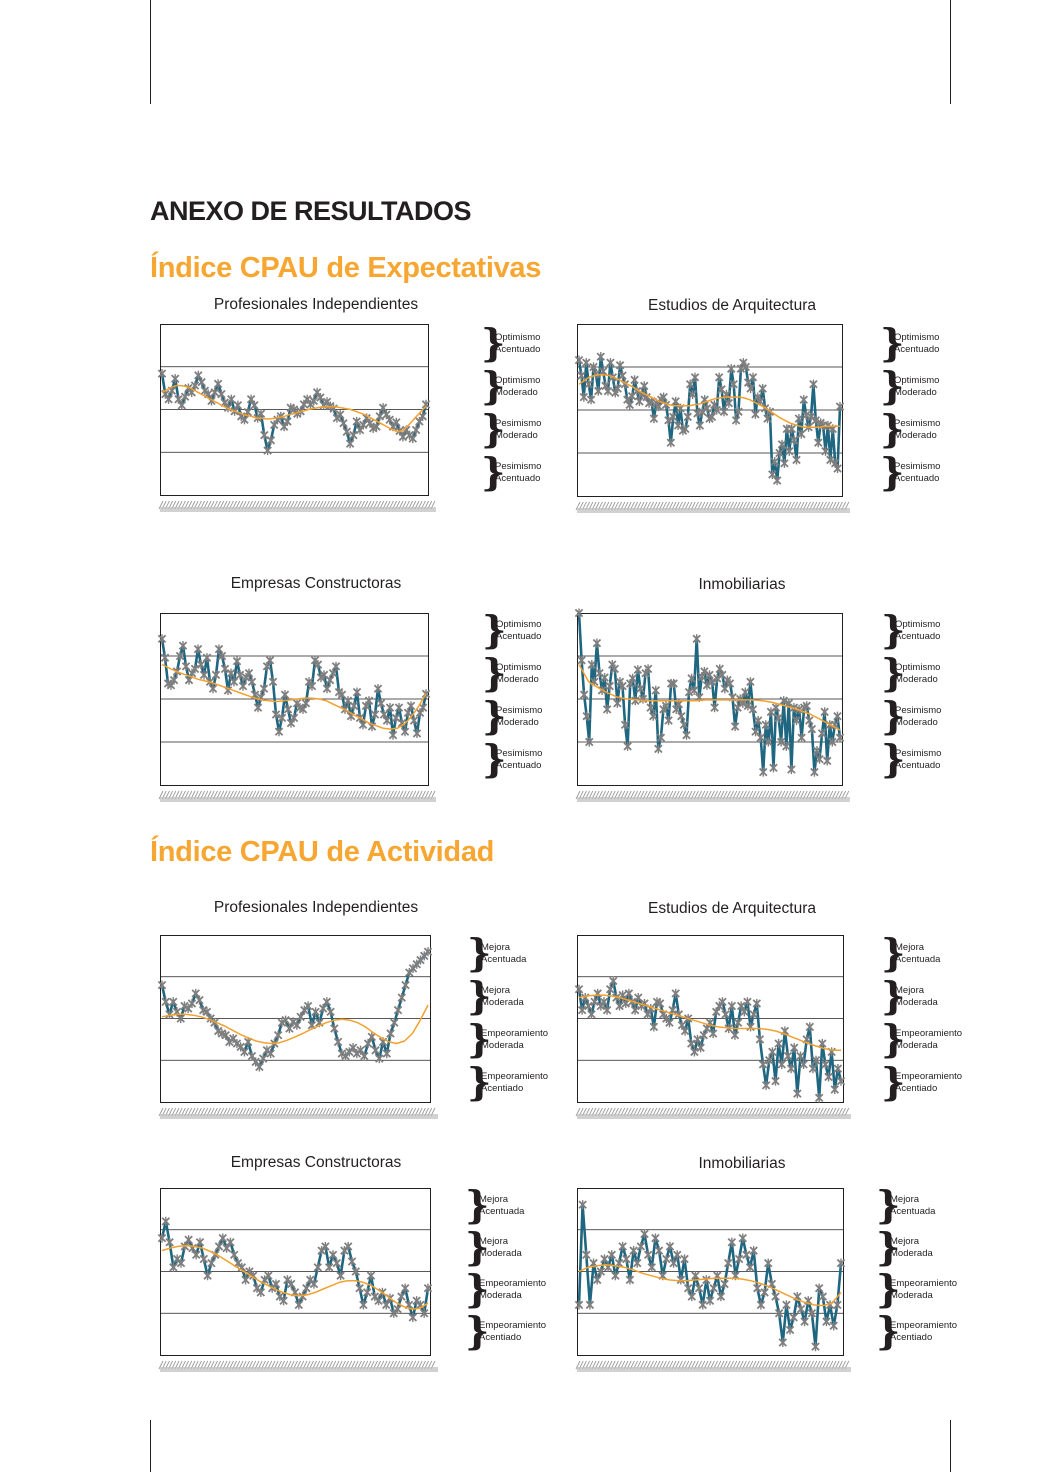  What do you see at coordinates (916, 386) in the screenshot?
I see `legend-level-label: Optimismo Moderado` at bounding box center [916, 386].